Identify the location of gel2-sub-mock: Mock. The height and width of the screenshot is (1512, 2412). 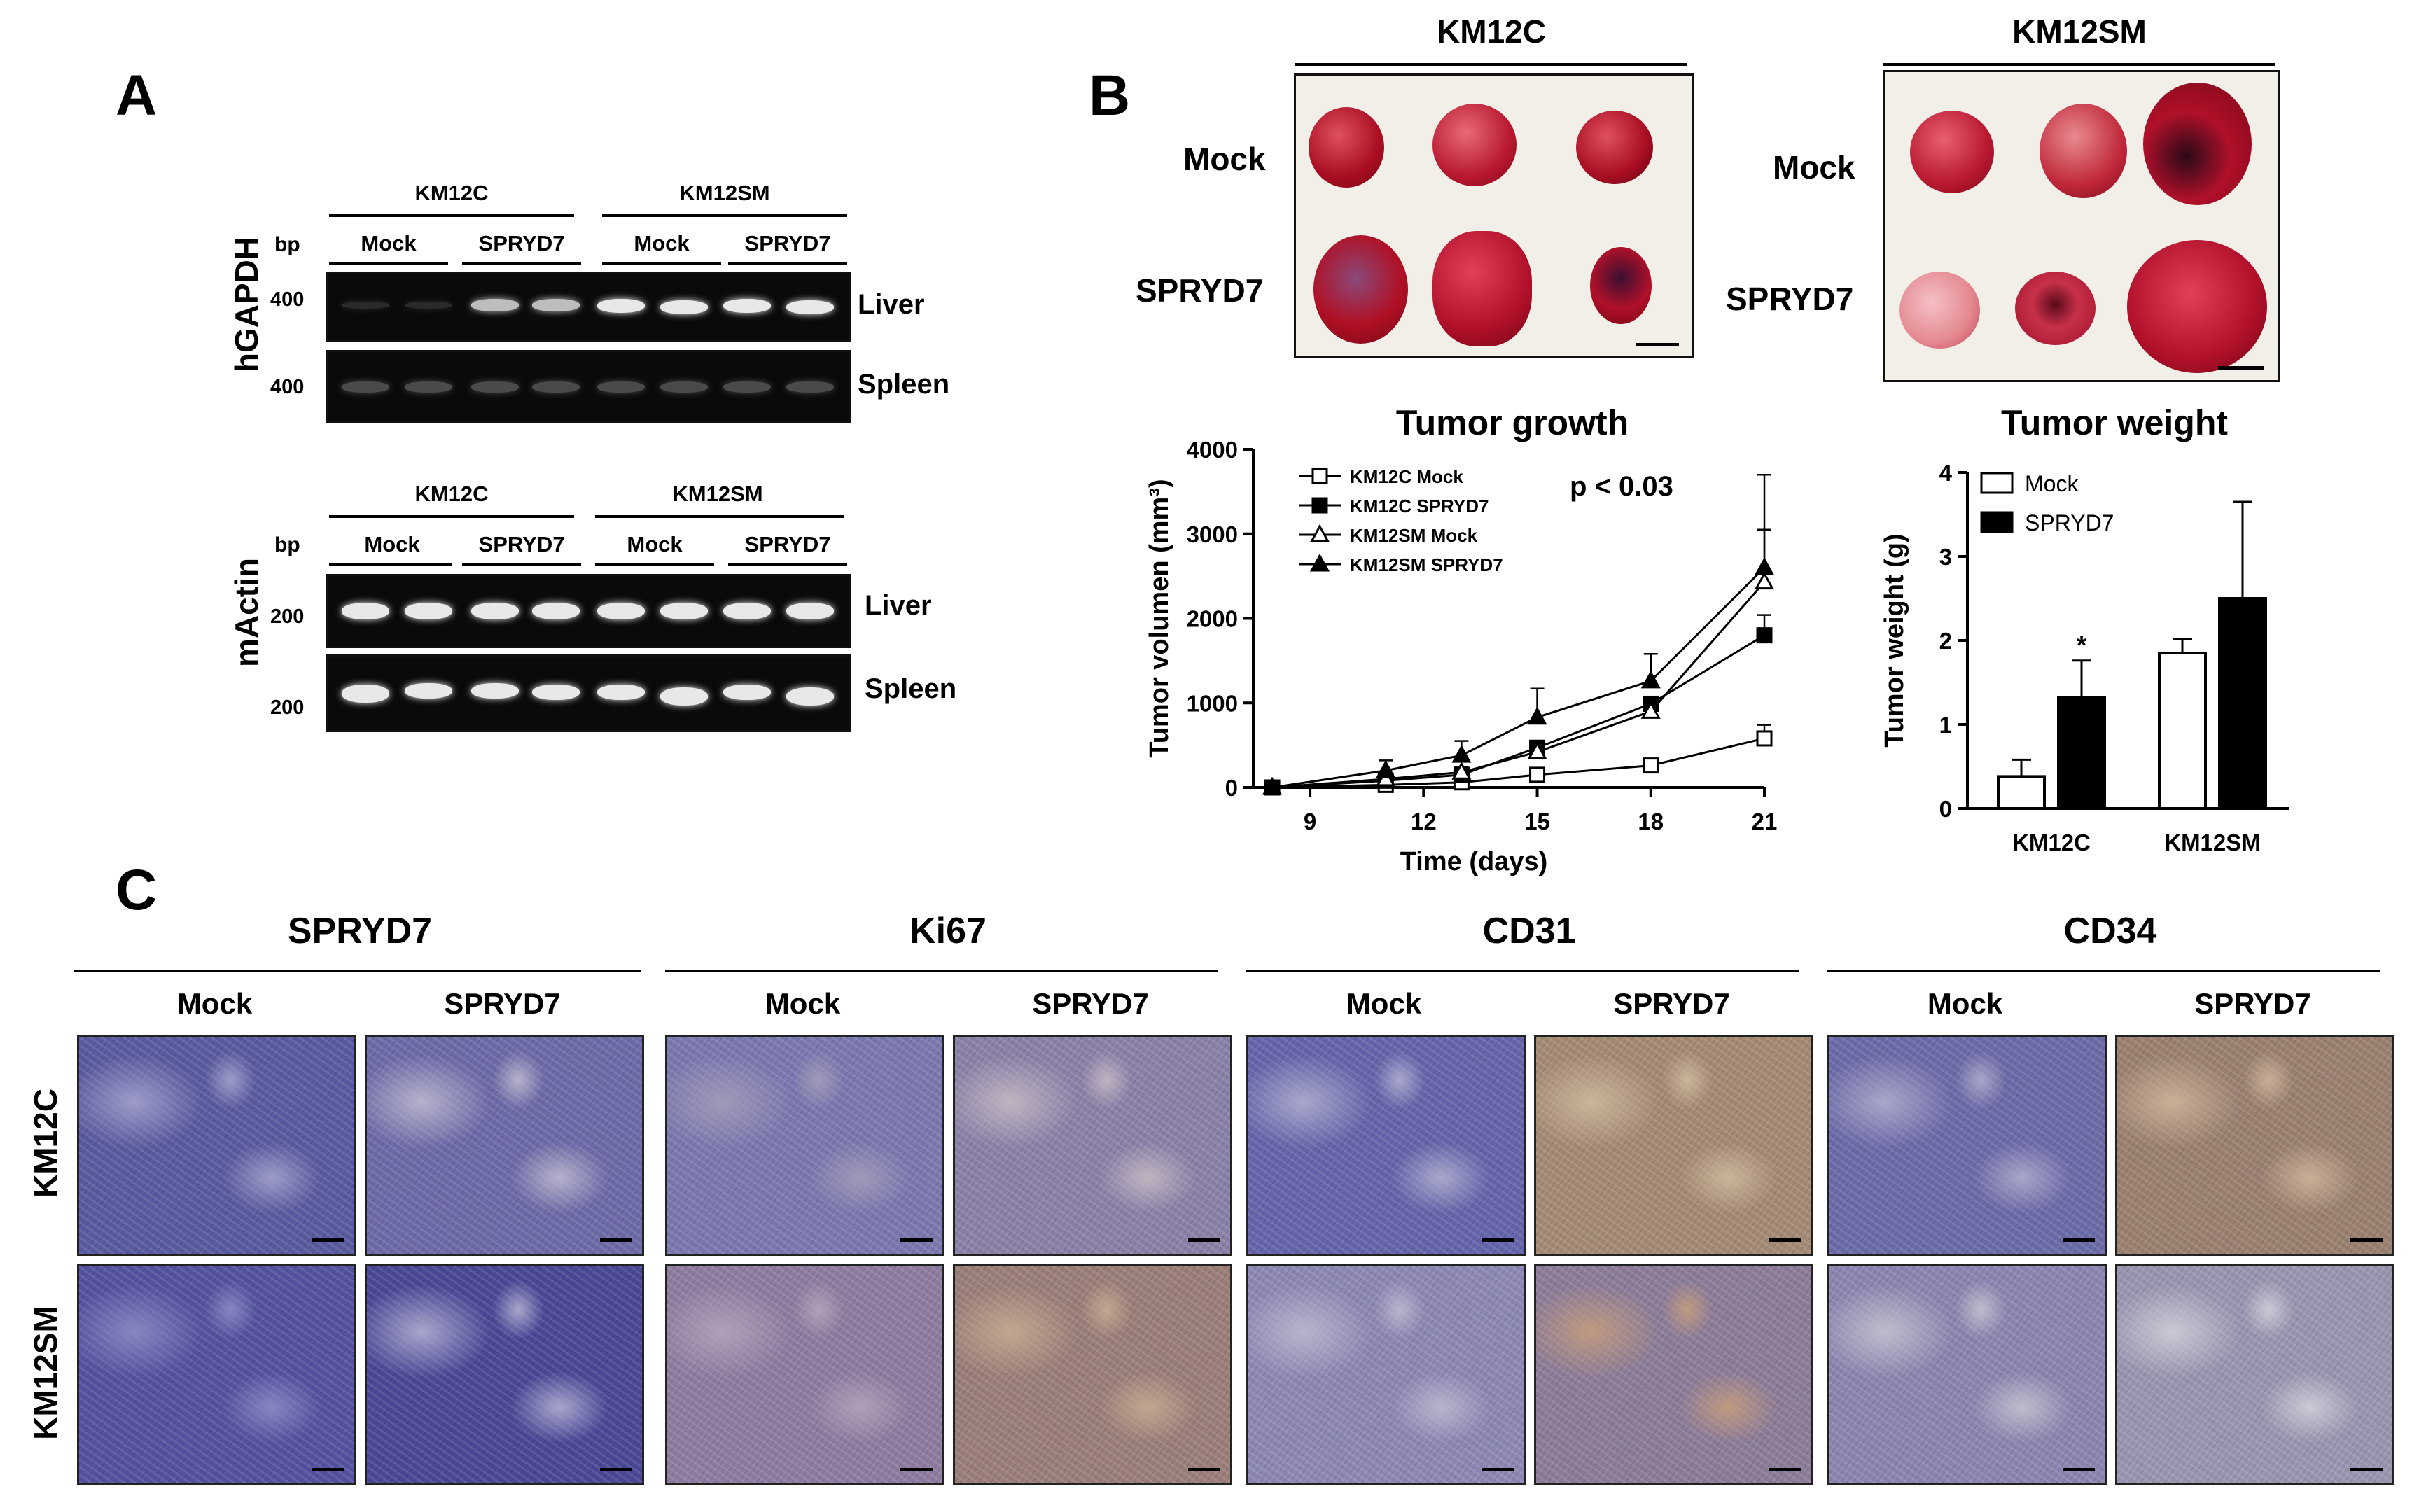
(655, 544).